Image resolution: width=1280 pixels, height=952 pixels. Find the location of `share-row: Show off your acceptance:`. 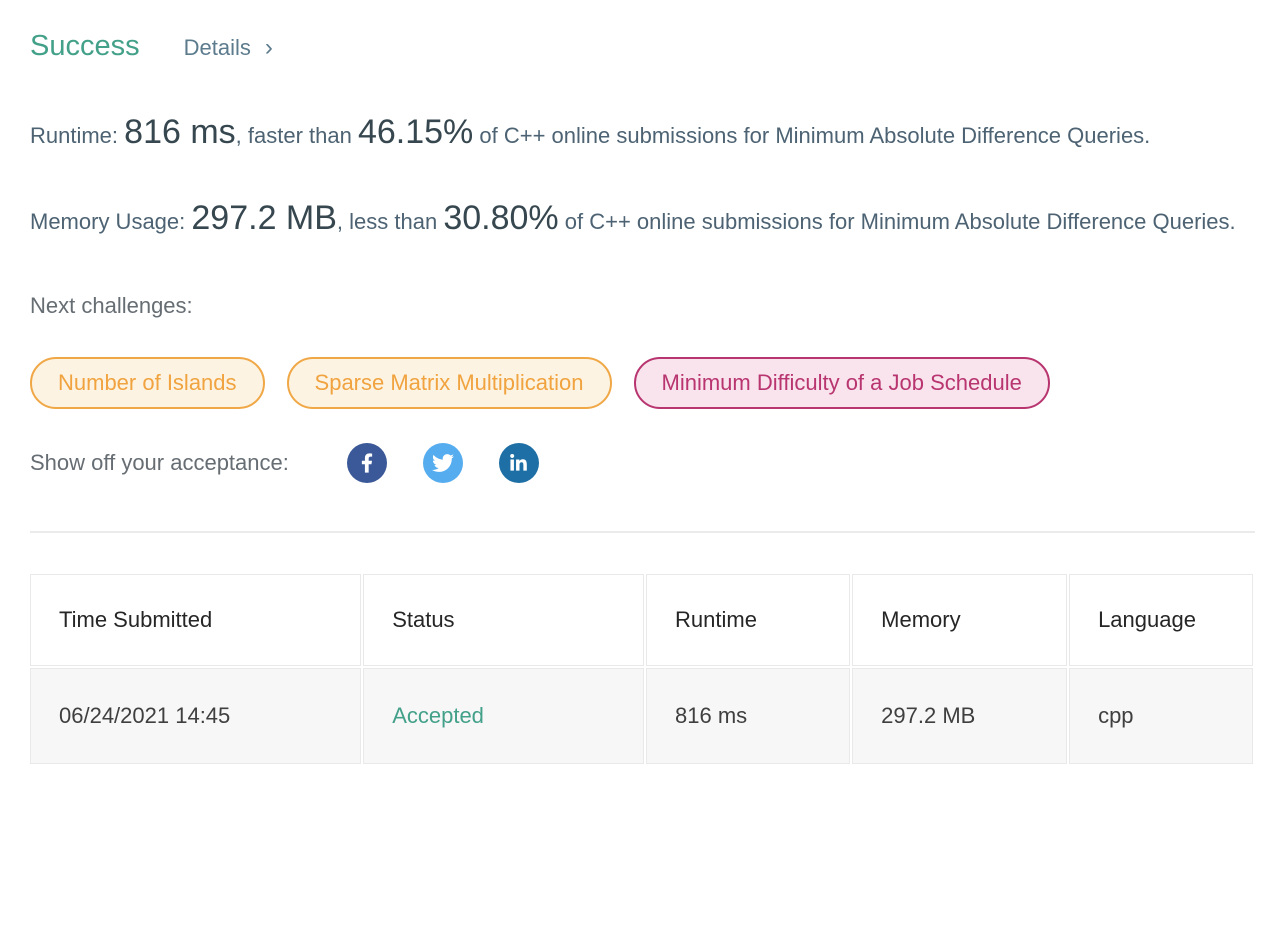

share-row: Show off your acceptance: is located at coordinates (642, 463).